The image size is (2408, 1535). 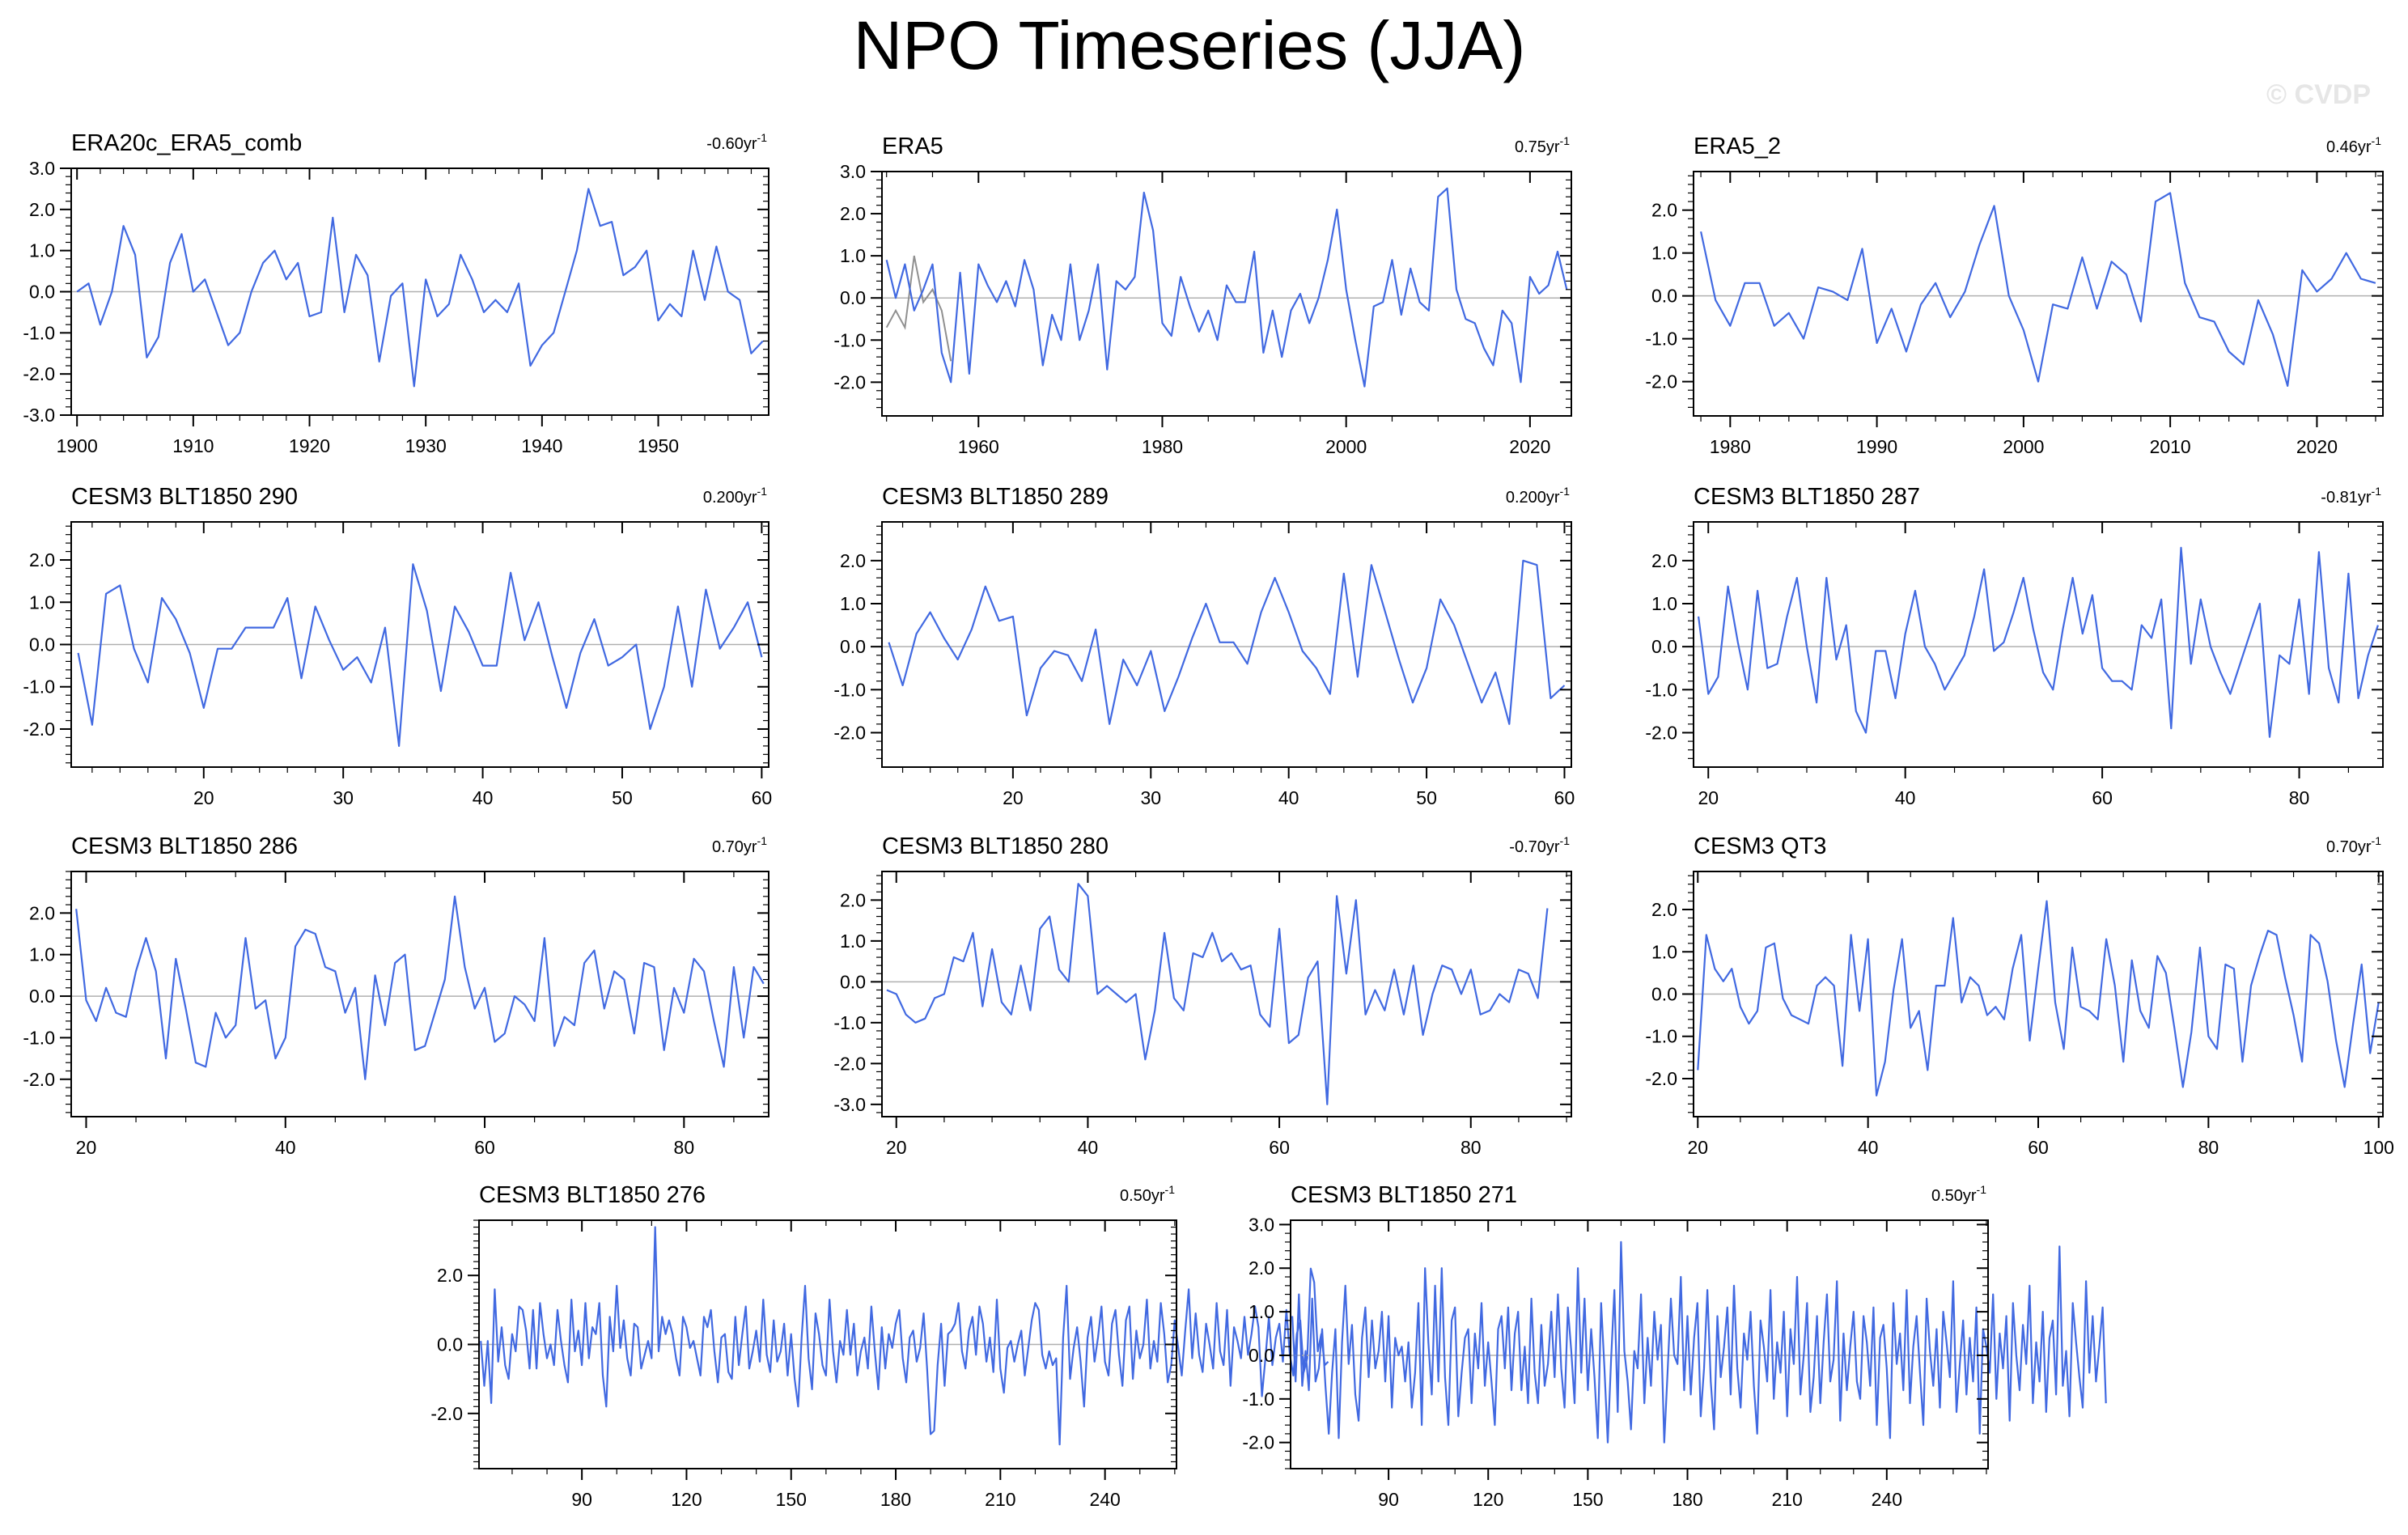 I want to click on x-tick-label: 1980, so click(x=1162, y=446).